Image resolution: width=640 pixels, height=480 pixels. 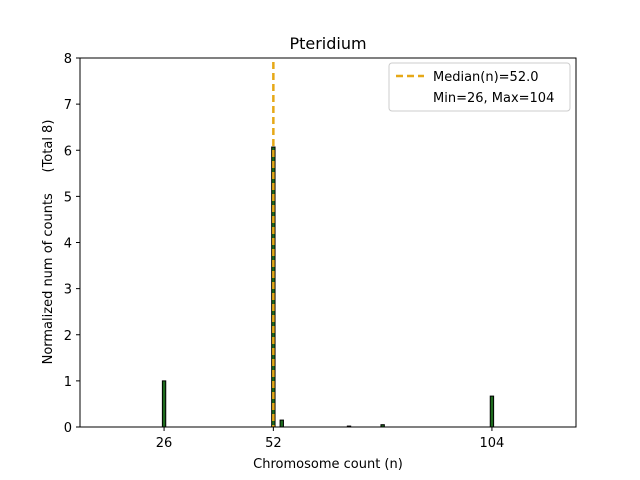 What do you see at coordinates (486, 77) in the screenshot?
I see `legend-entry-median: Median(n)=52.0` at bounding box center [486, 77].